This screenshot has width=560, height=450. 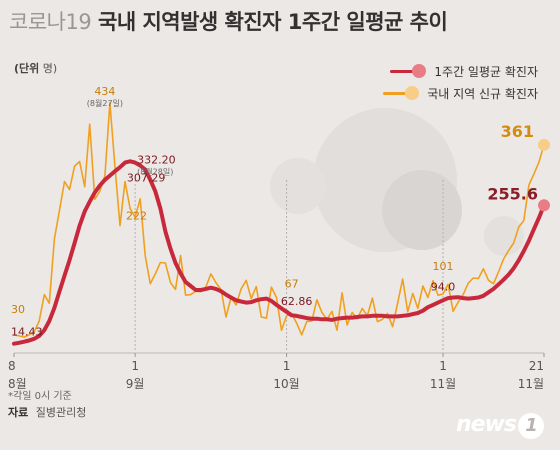 What do you see at coordinates (512, 193) in the screenshot?
I see `data-label-avg: 255.6` at bounding box center [512, 193].